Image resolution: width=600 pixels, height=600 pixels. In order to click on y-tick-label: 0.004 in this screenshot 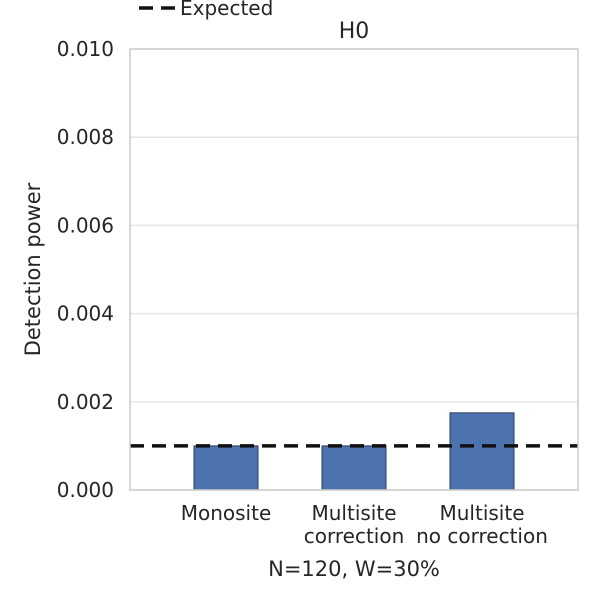, I will do `click(85, 314)`.